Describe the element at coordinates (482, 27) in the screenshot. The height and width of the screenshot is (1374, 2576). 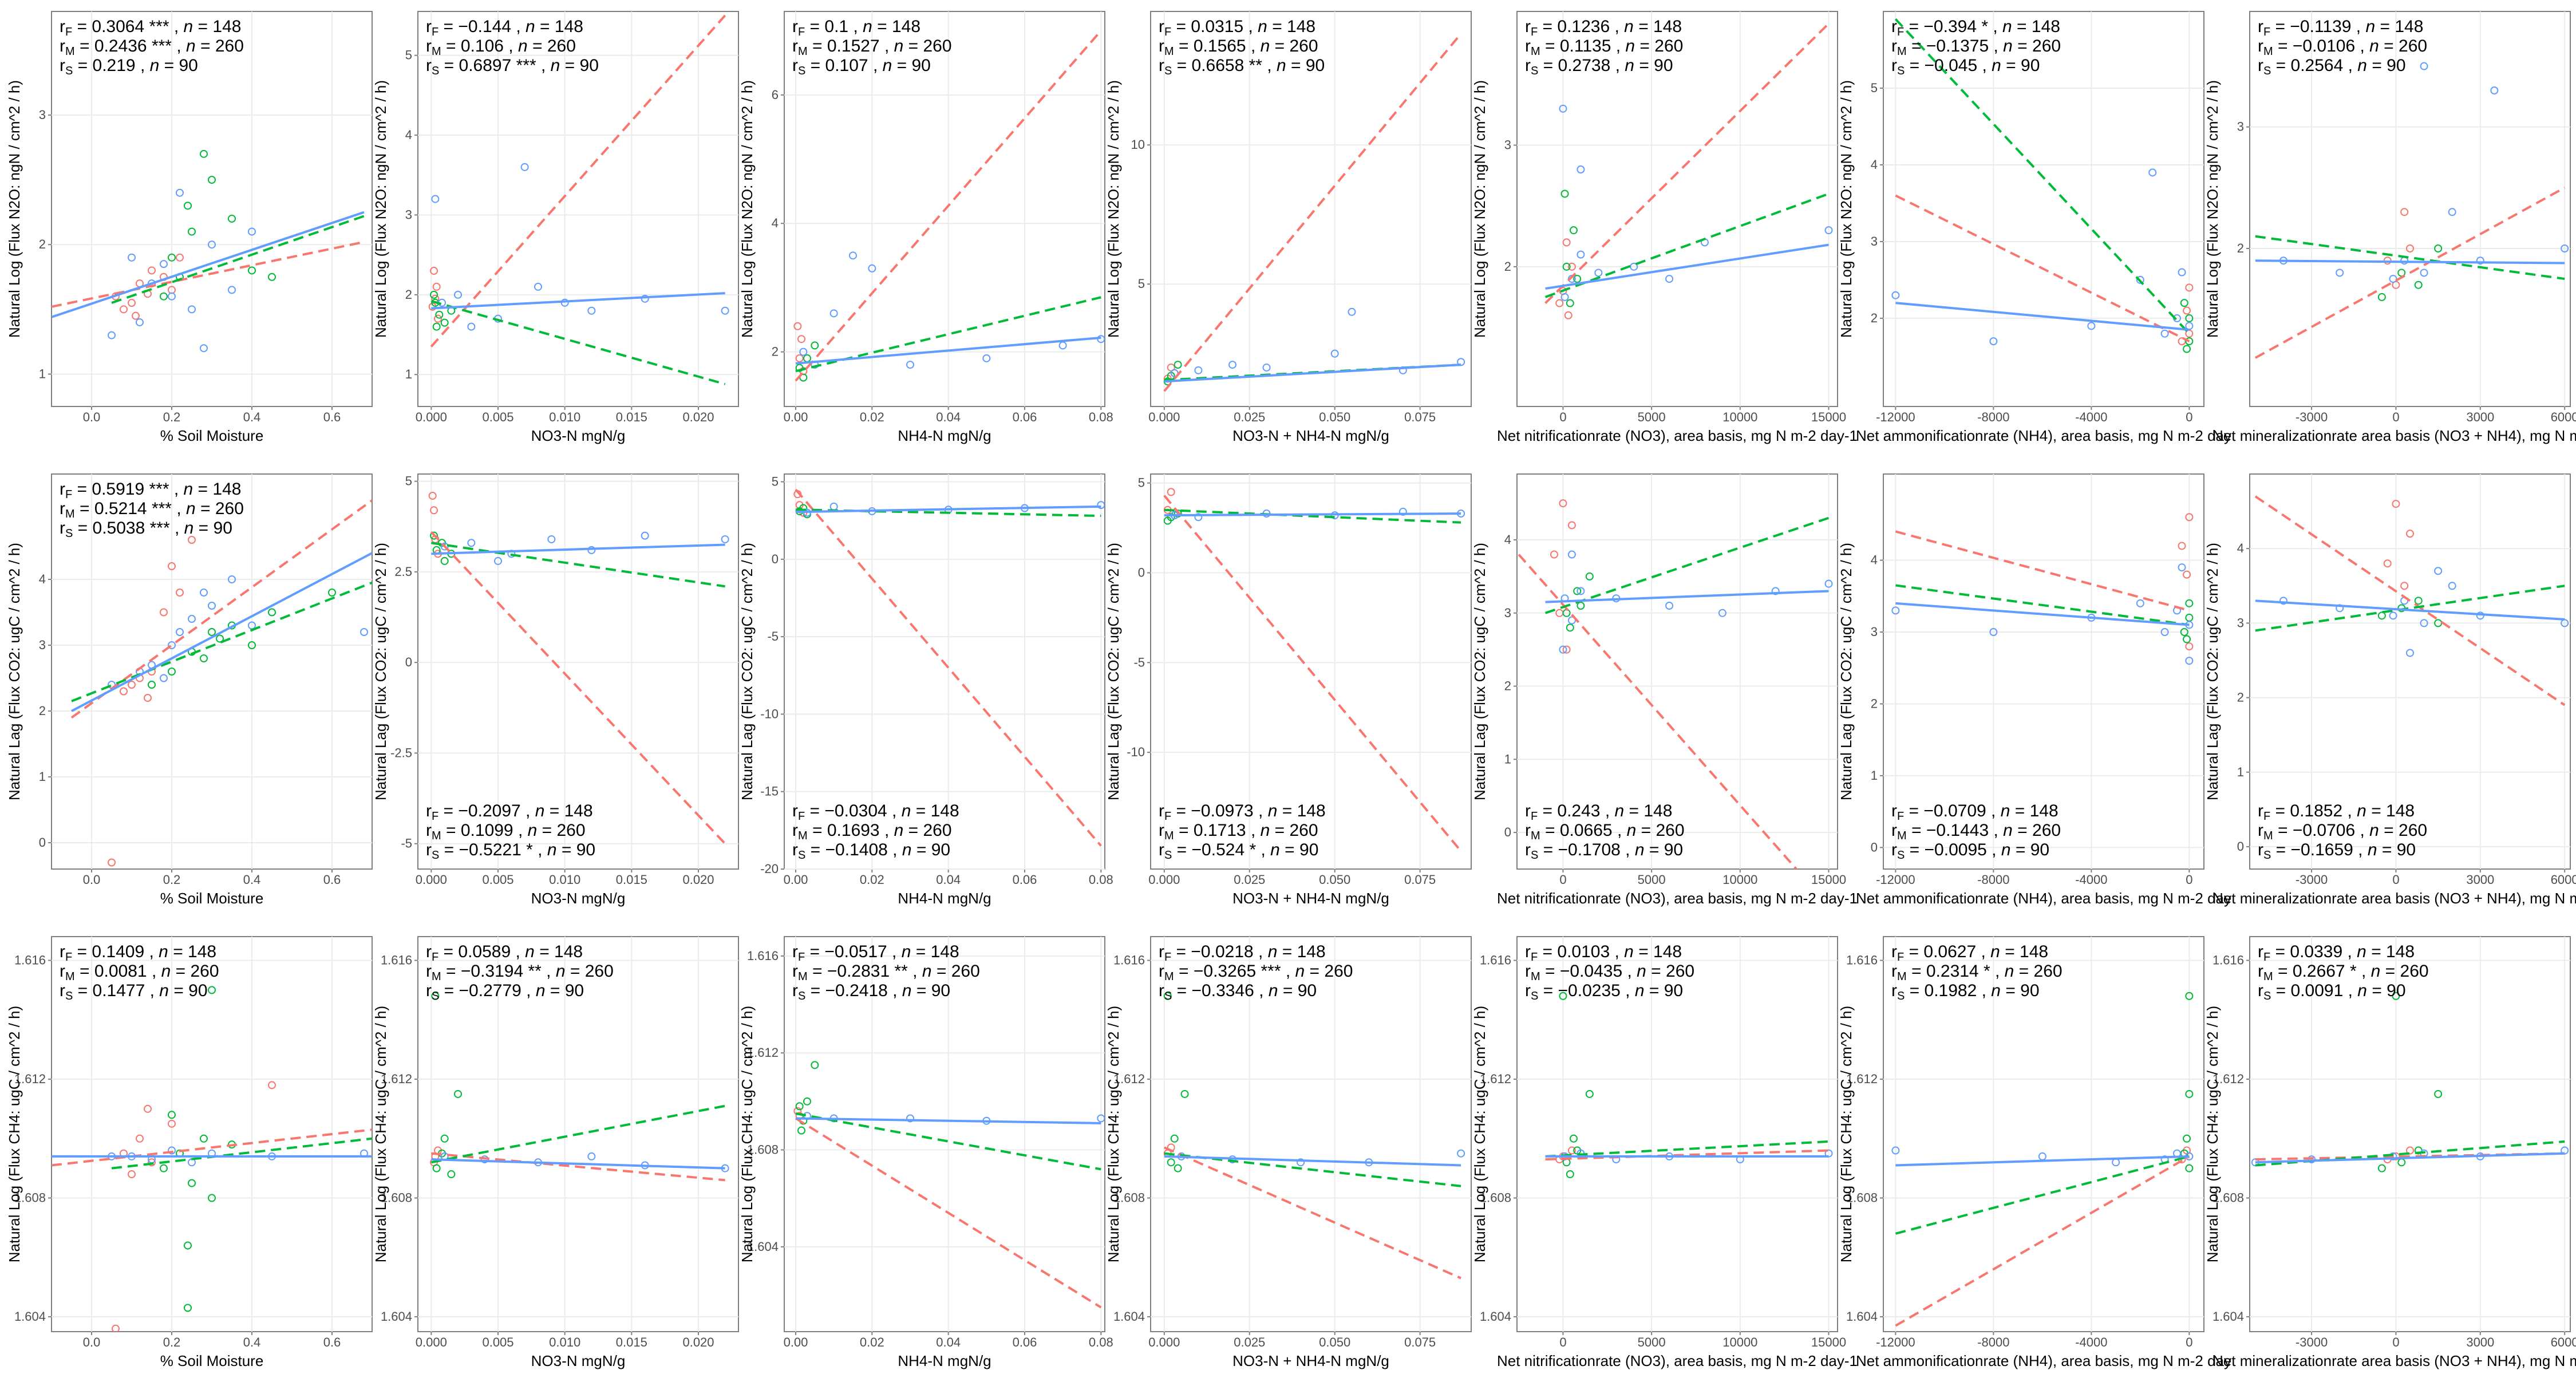
I see `stat-value: = −0.144 ,` at that location.